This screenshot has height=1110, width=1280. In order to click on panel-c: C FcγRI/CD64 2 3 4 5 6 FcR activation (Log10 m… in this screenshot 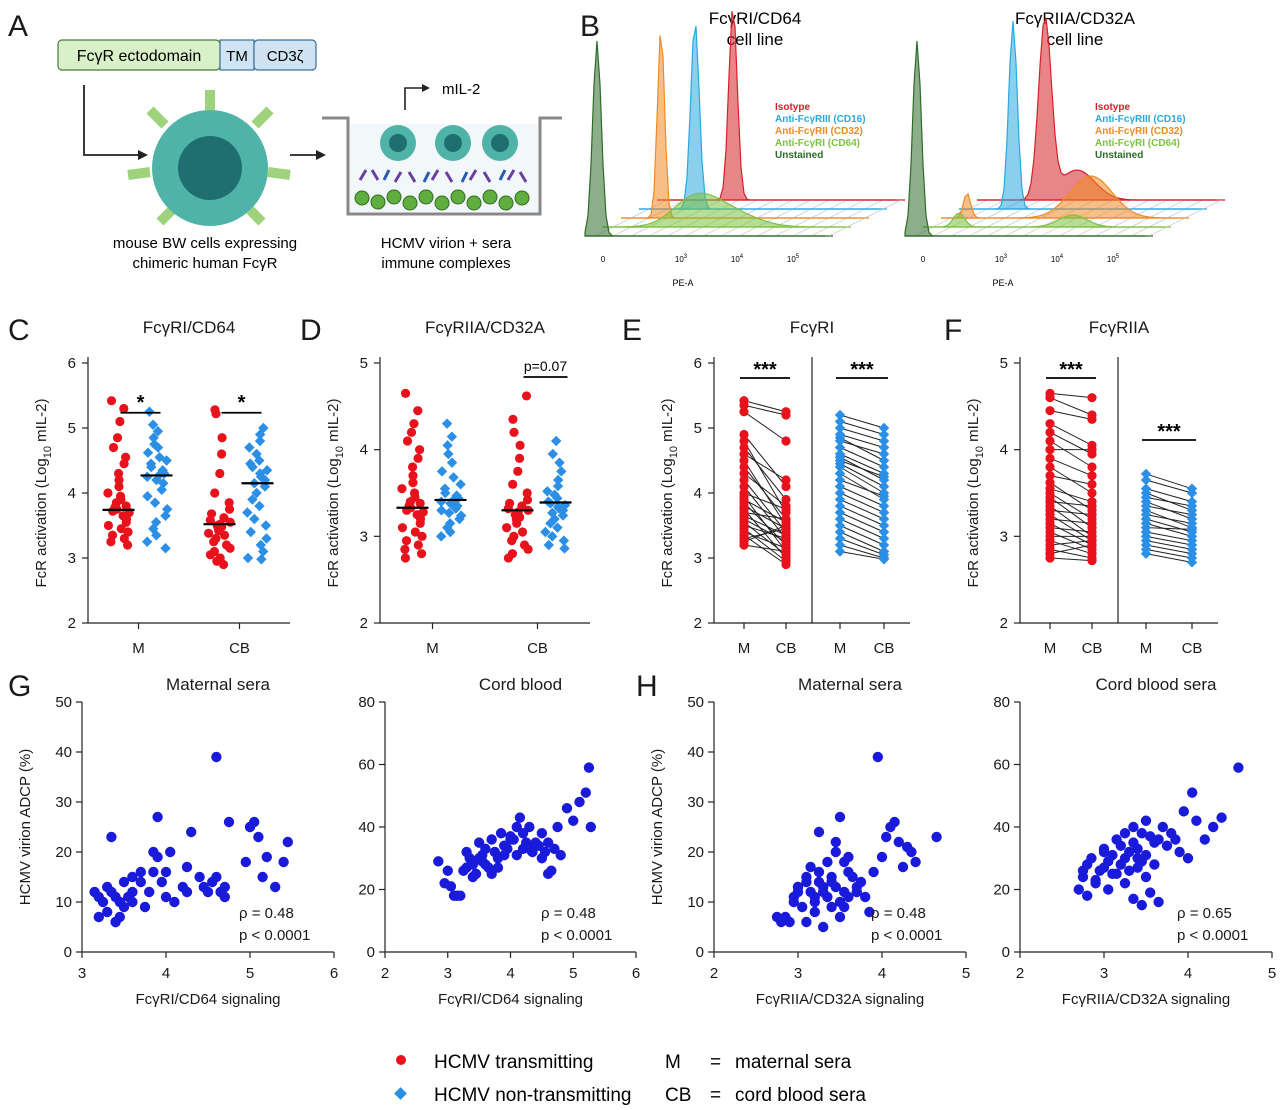, I will do `click(149, 485)`.